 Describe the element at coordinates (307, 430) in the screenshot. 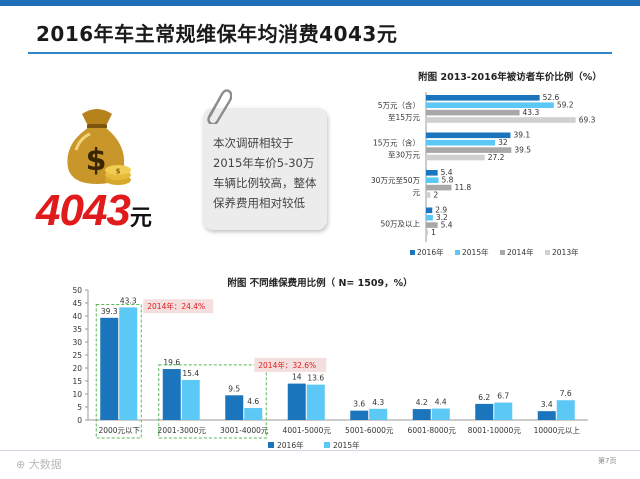

I see `cost-category-label: 4001-5000元` at that location.